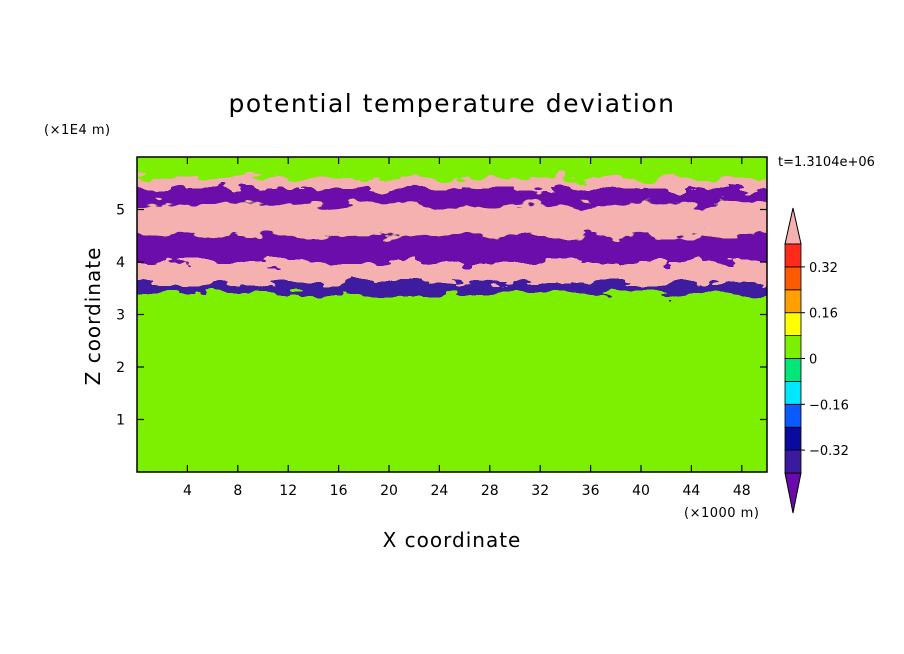 Image resolution: width=904 pixels, height=654 pixels. I want to click on x-tick-label: 36, so click(591, 491).